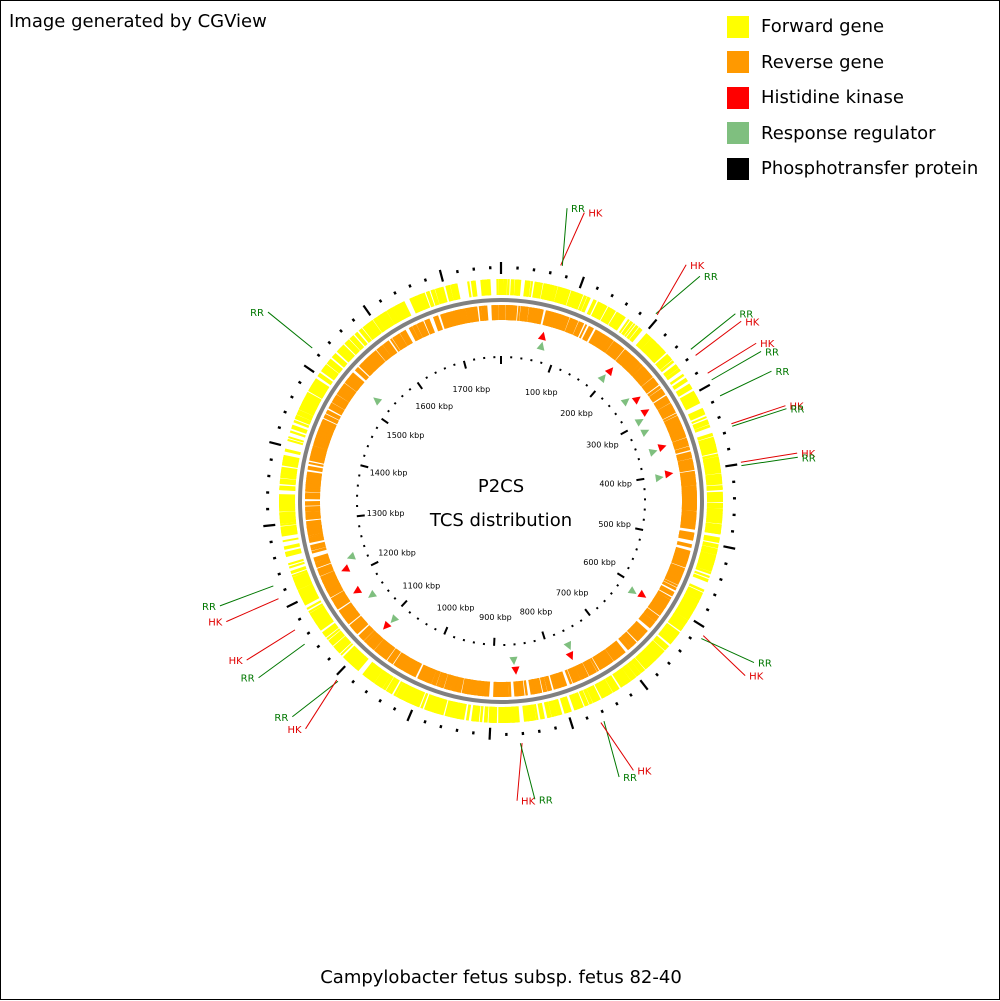  I want to click on ruler-label: 500 kbp, so click(614, 524).